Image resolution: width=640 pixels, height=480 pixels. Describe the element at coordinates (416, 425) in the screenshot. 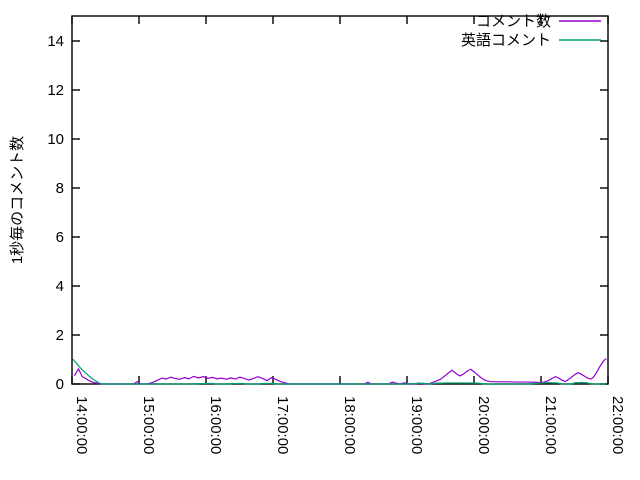

I see `x-tick-label: 19:00:00` at that location.